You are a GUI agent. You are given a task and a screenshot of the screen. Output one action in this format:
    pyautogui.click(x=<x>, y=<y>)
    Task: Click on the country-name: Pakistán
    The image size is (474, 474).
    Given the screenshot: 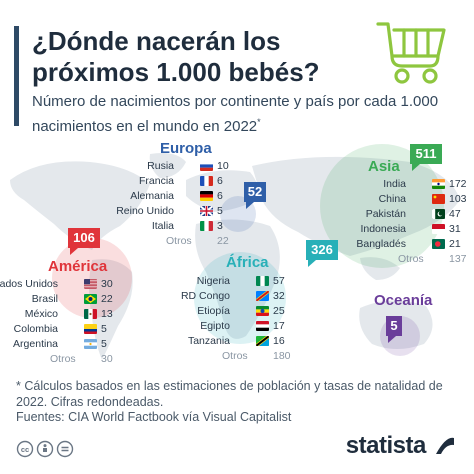 What is the action you would take?
    pyautogui.click(x=385, y=214)
    